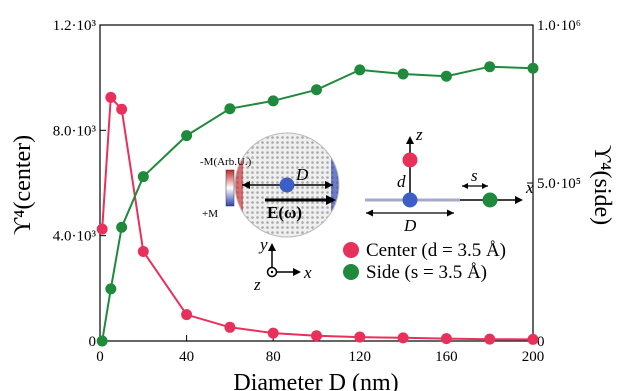 This screenshot has width=623, height=391. What do you see at coordinates (100, 357) in the screenshot?
I see `x-tick-label: 0` at bounding box center [100, 357].